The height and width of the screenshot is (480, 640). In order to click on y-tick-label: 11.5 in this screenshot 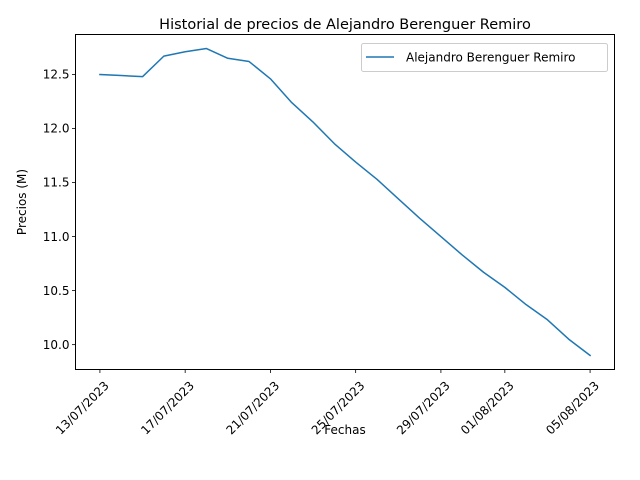, I will do `click(56, 183)`.